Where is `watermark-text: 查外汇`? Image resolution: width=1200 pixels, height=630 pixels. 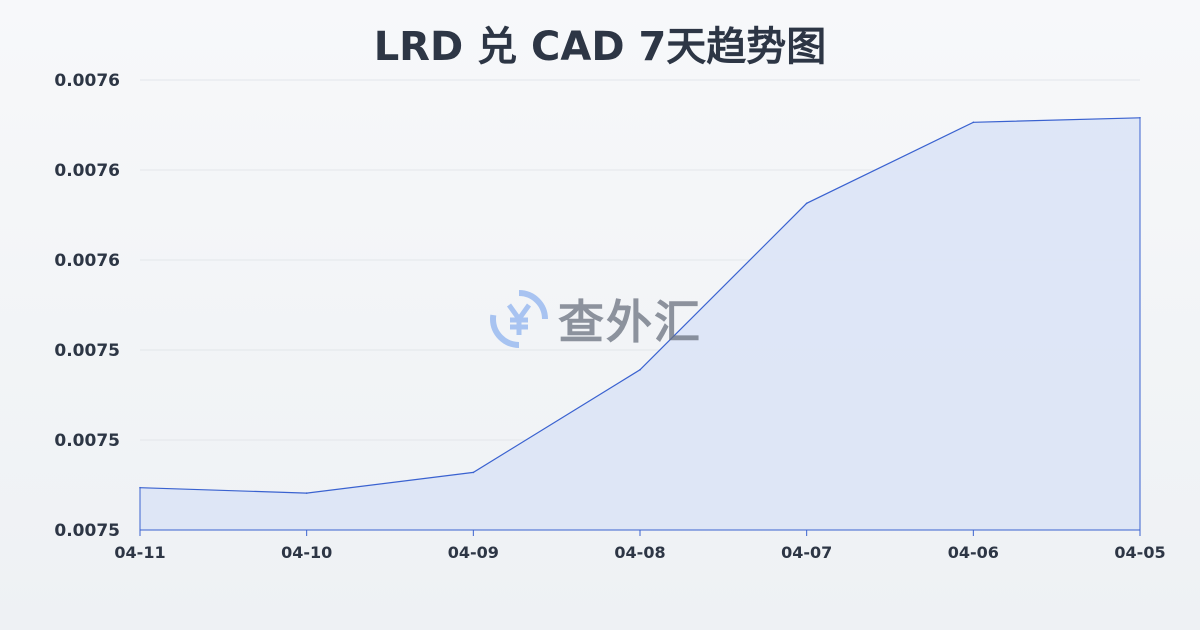 watermark-text: 查外汇 is located at coordinates (630, 322).